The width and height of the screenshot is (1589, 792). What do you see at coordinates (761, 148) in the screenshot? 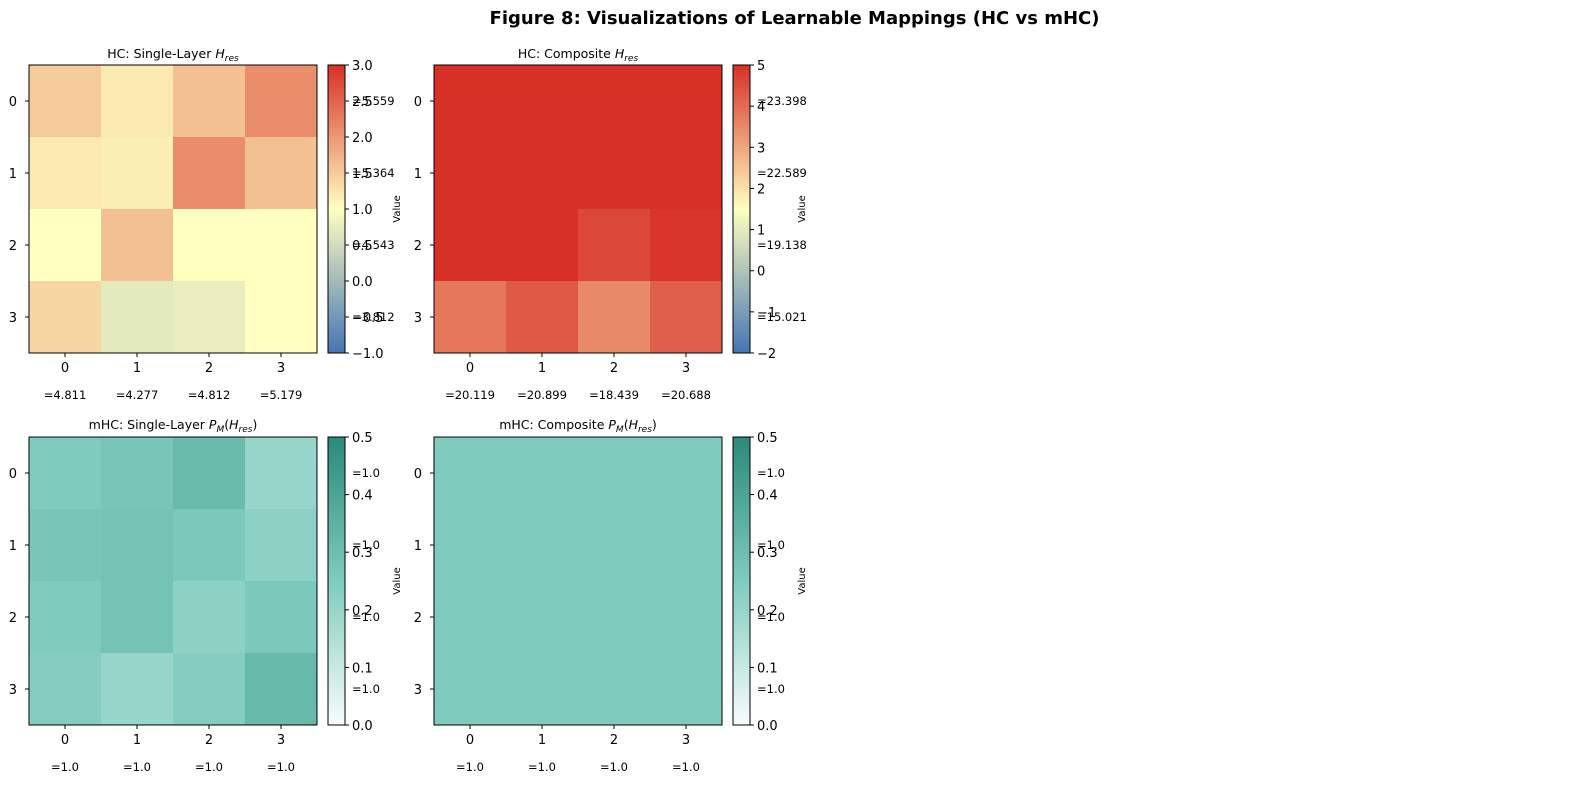
I see `colorbar-tick-label: 3` at bounding box center [761, 148].